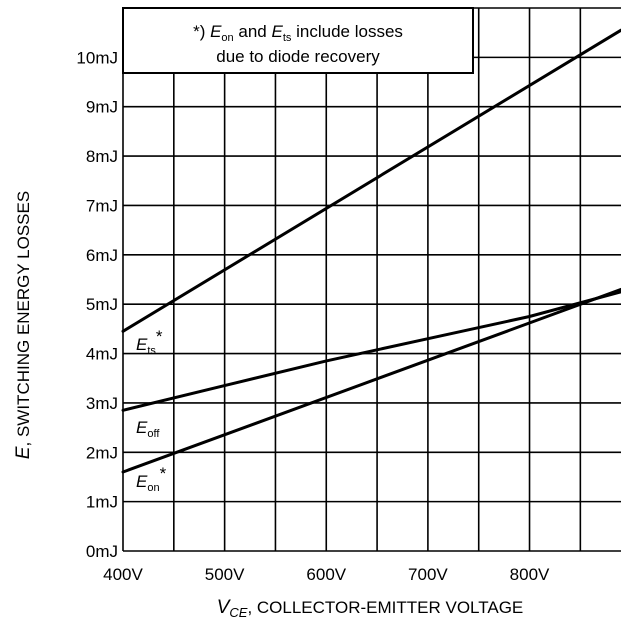  What do you see at coordinates (102, 403) in the screenshot?
I see `y-tick-label: 3mJ` at bounding box center [102, 403].